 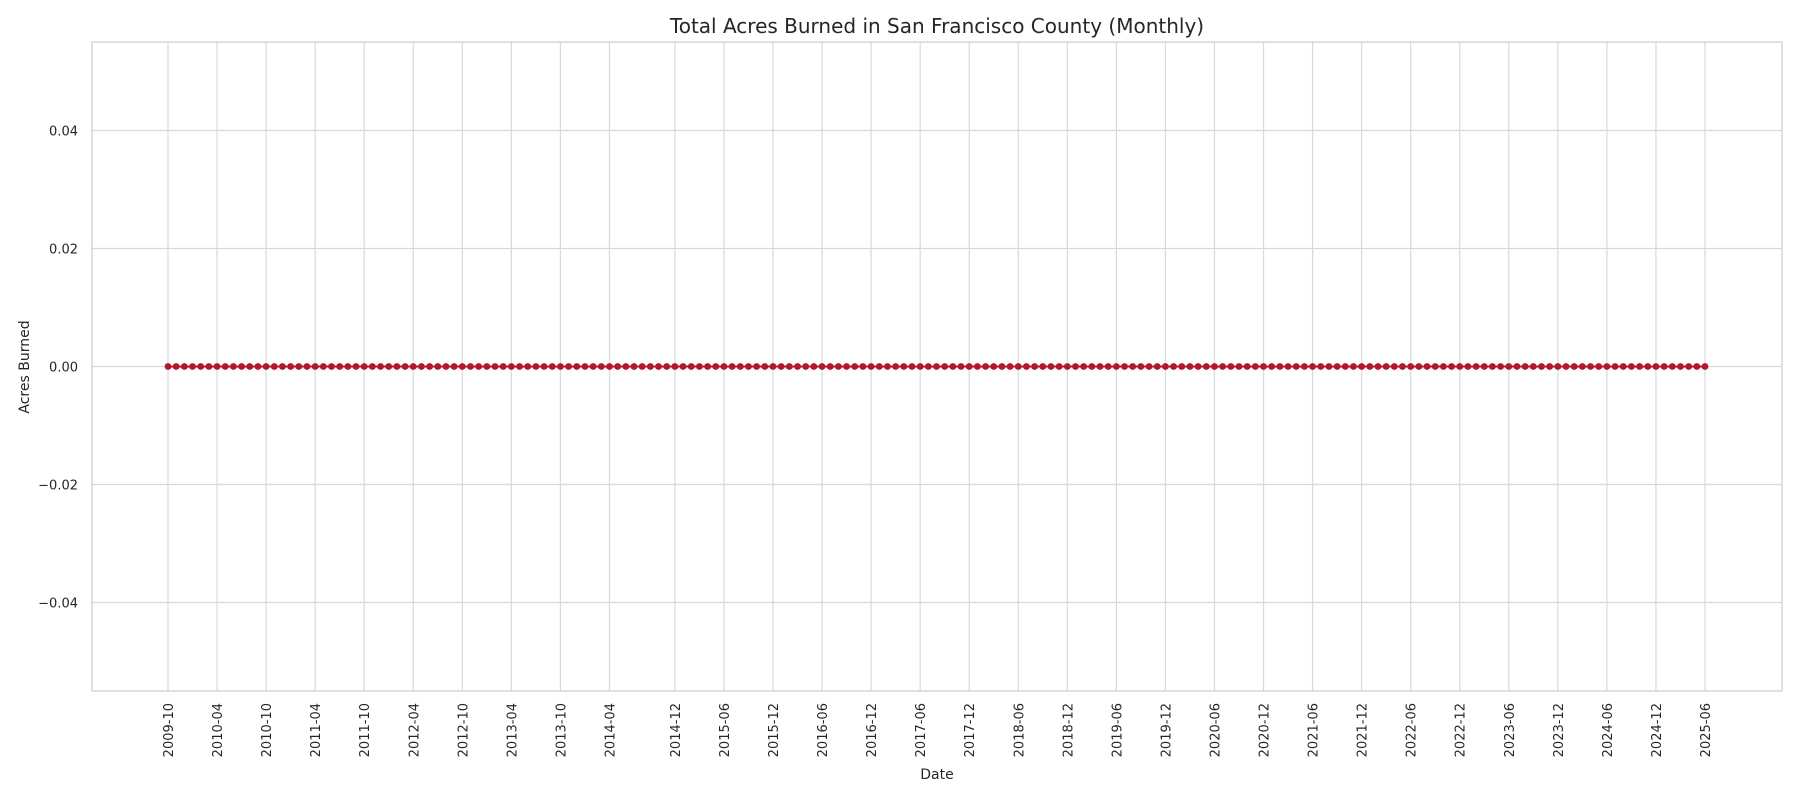 I want to click on x-tick-label: 2013-10, so click(x=561, y=730).